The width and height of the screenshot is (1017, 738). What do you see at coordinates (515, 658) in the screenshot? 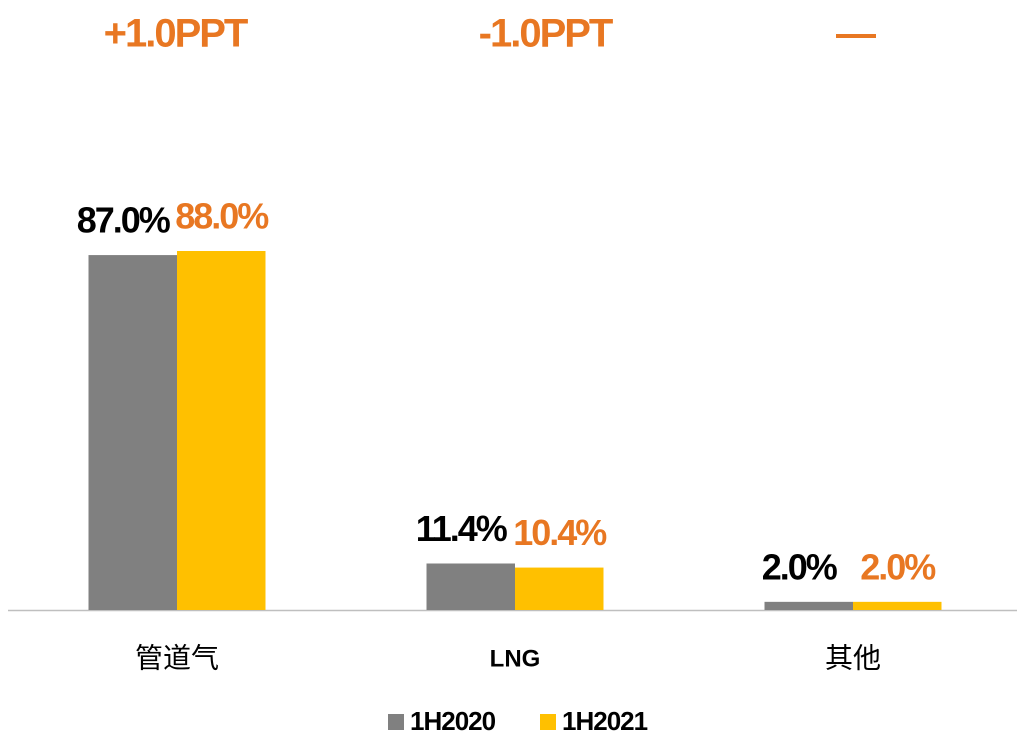
I see `x-tick-label: LNG` at bounding box center [515, 658].